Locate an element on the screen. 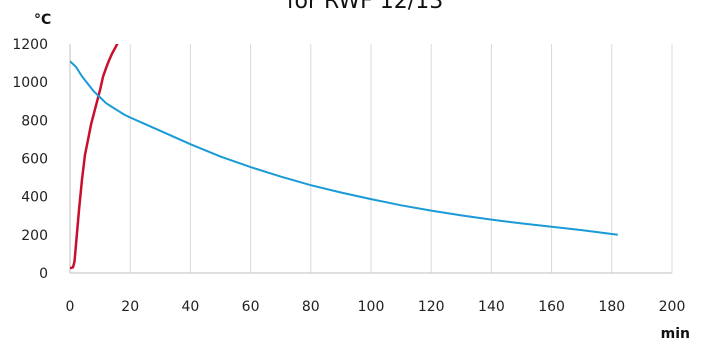 This screenshot has width=706, height=342. y-tick-label: 0 is located at coordinates (43, 274).